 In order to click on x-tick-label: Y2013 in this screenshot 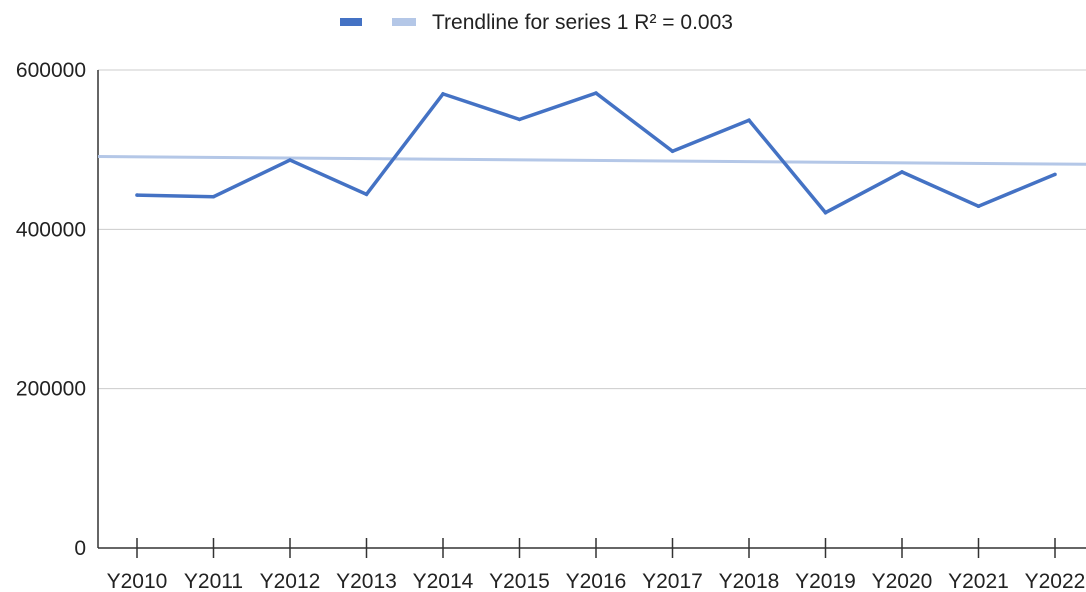, I will do `click(366, 581)`.